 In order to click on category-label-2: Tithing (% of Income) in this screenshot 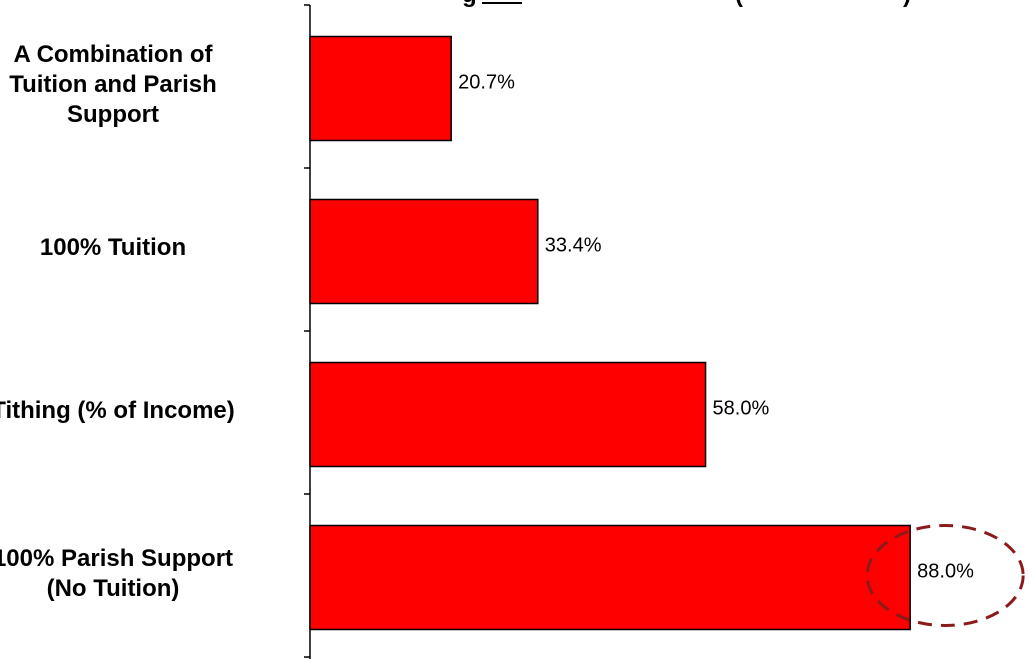, I will do `click(139, 411)`.